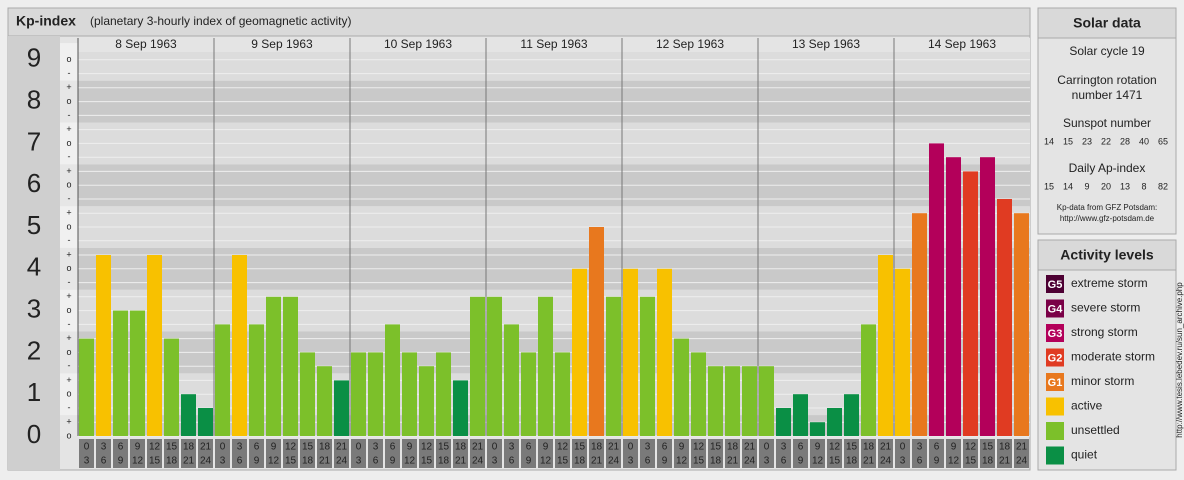  Describe the element at coordinates (34, 308) in the screenshot. I see `y-tick-label: 3` at that location.